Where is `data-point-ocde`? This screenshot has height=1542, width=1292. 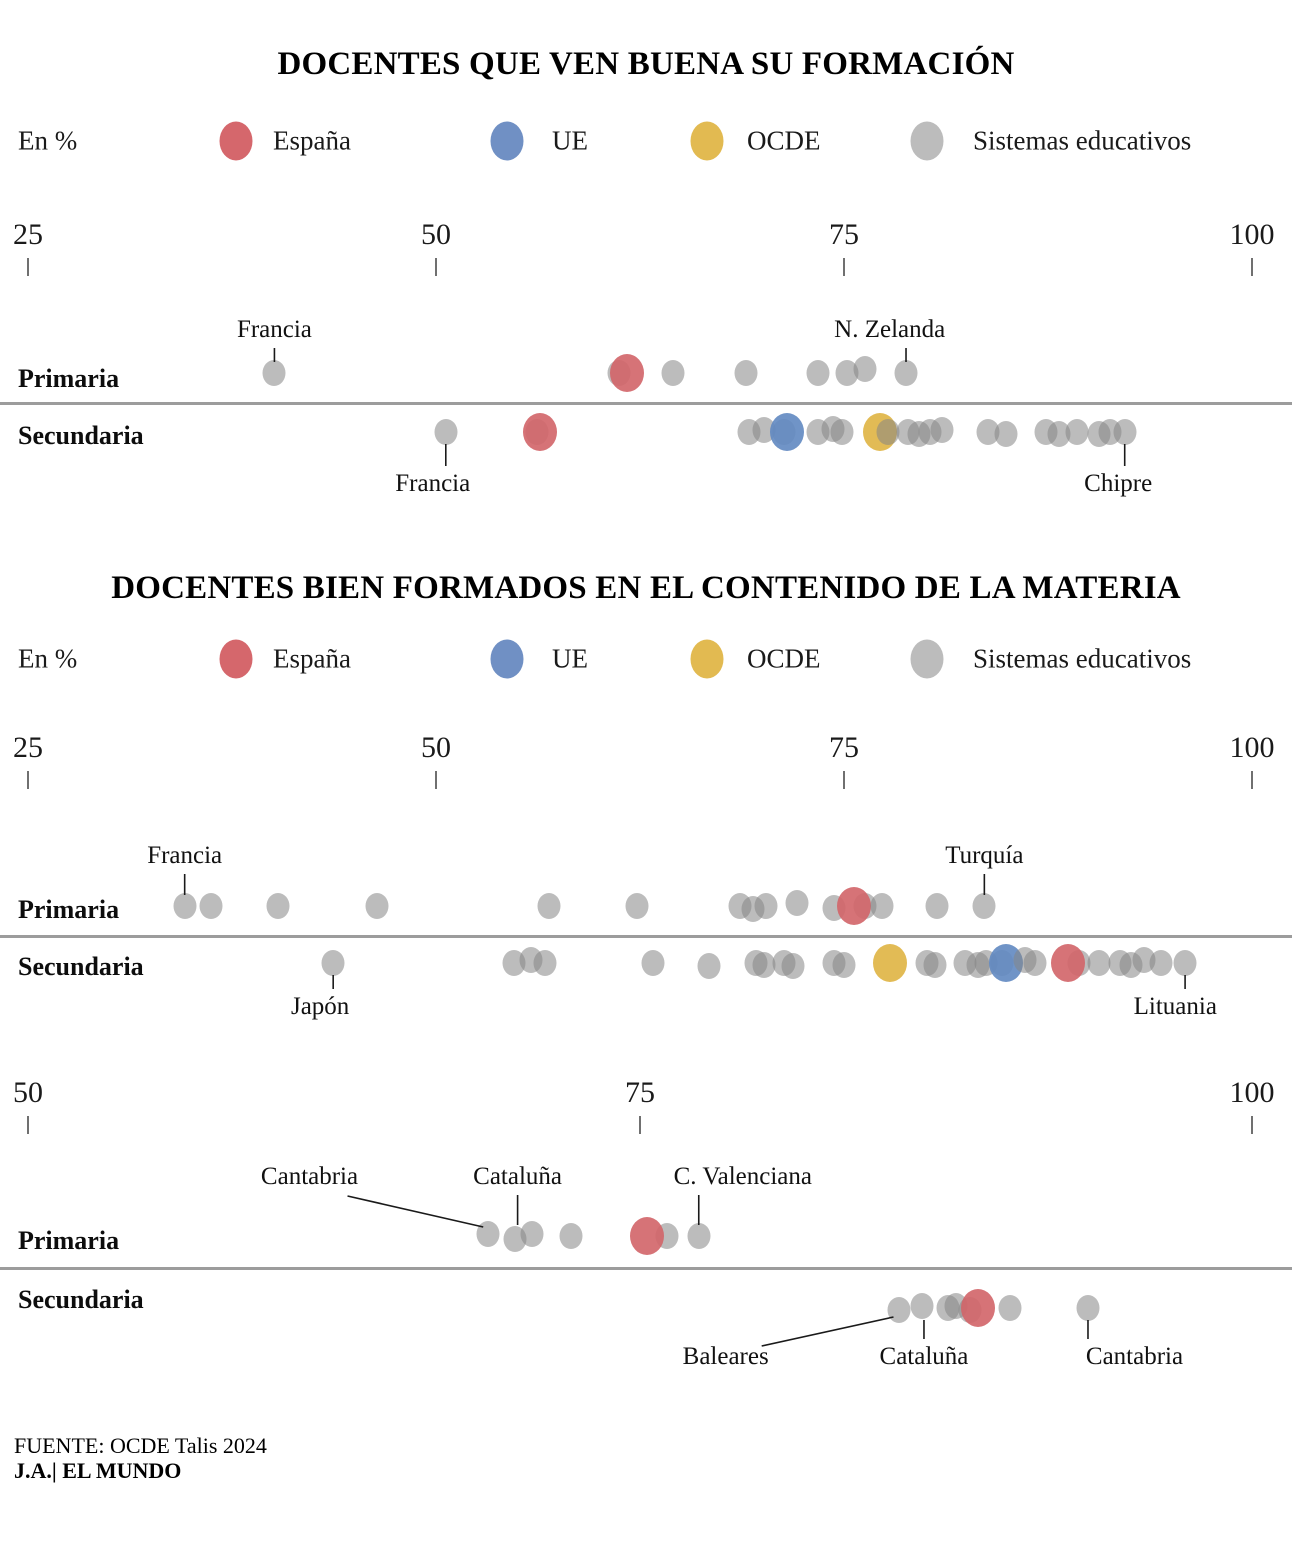 data-point-ocde is located at coordinates (889, 963).